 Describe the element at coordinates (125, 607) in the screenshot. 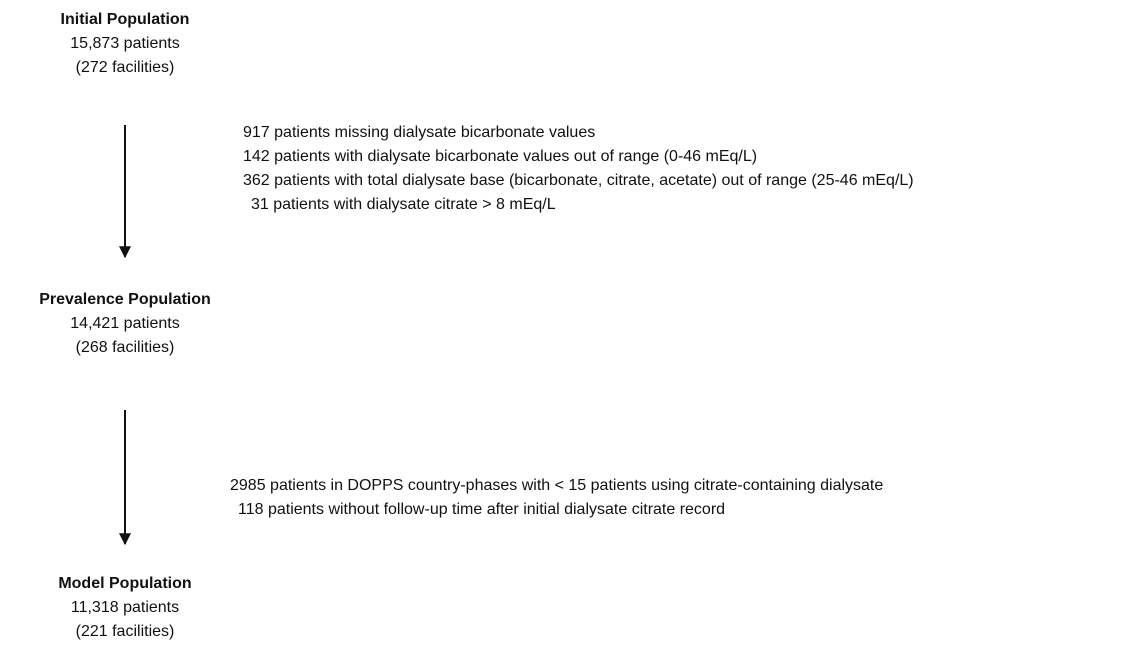

I see `node-patients: 11,318 patients` at that location.